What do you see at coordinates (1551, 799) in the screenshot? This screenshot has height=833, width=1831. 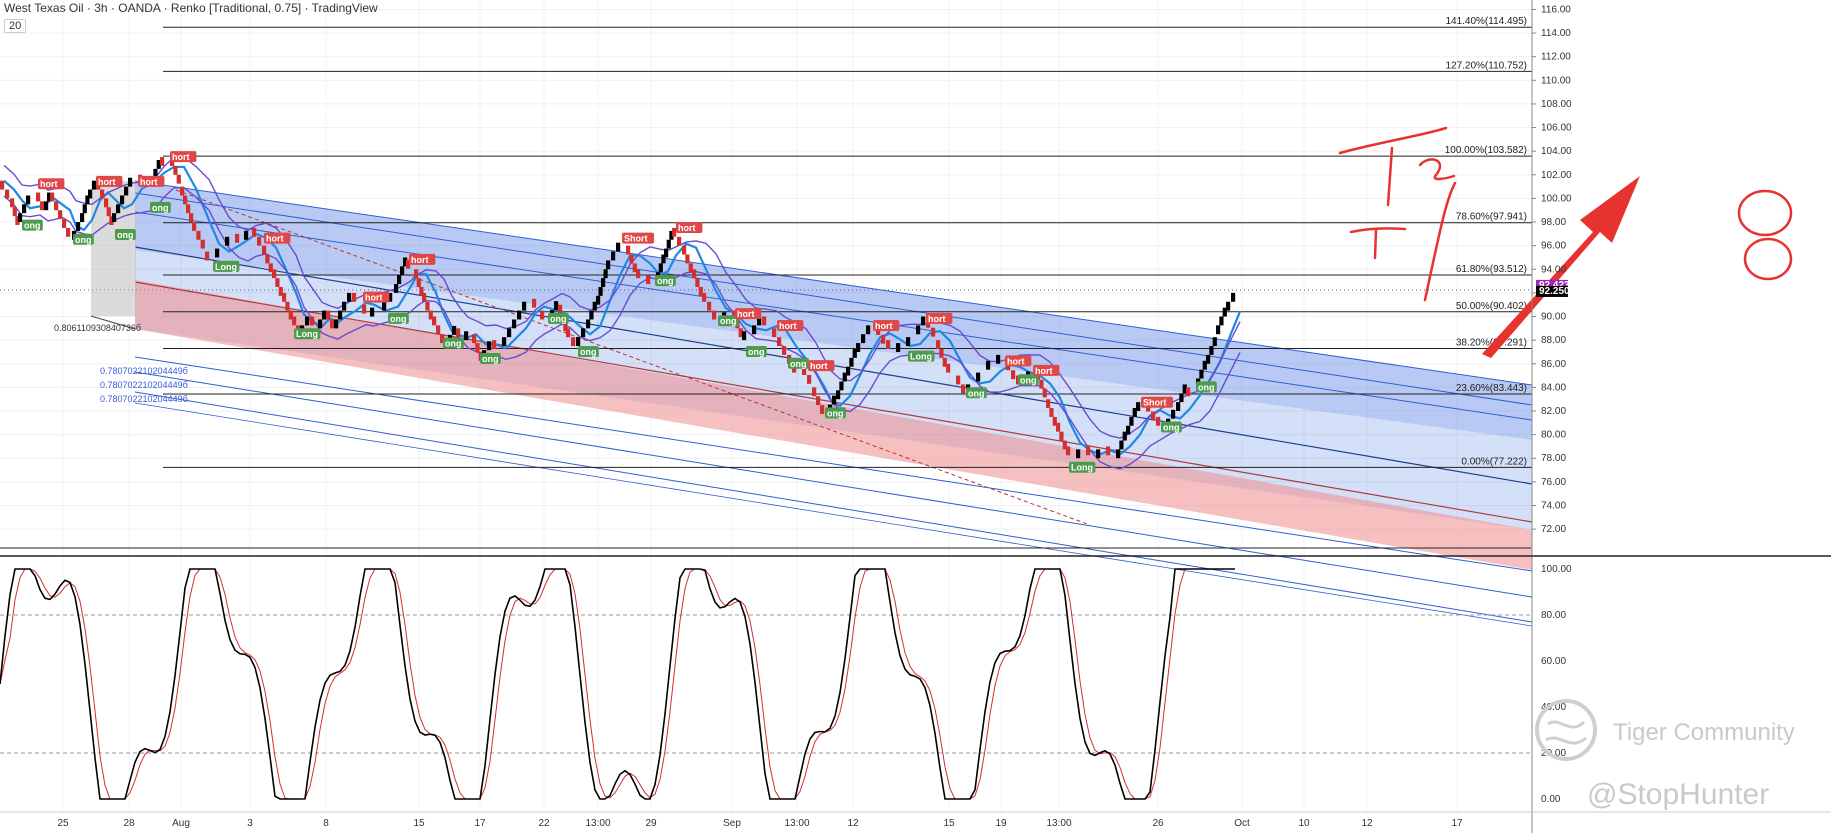 I see `osc-tick-label: 0.00` at bounding box center [1551, 799].